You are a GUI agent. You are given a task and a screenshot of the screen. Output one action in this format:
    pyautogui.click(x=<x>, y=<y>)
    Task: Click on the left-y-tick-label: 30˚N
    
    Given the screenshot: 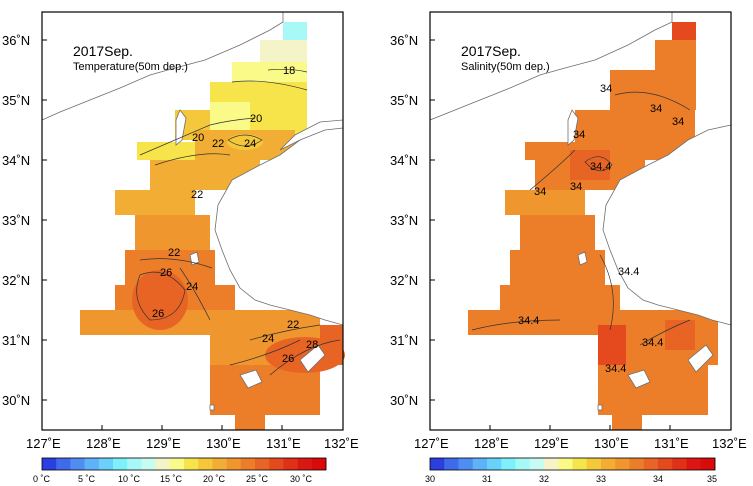 What is the action you would take?
    pyautogui.click(x=16, y=400)
    